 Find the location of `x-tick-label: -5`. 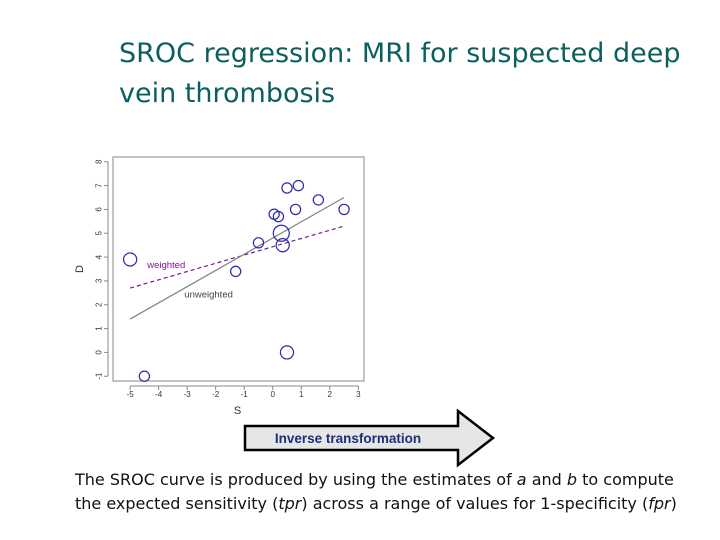

x-tick-label: -5 is located at coordinates (131, 394).